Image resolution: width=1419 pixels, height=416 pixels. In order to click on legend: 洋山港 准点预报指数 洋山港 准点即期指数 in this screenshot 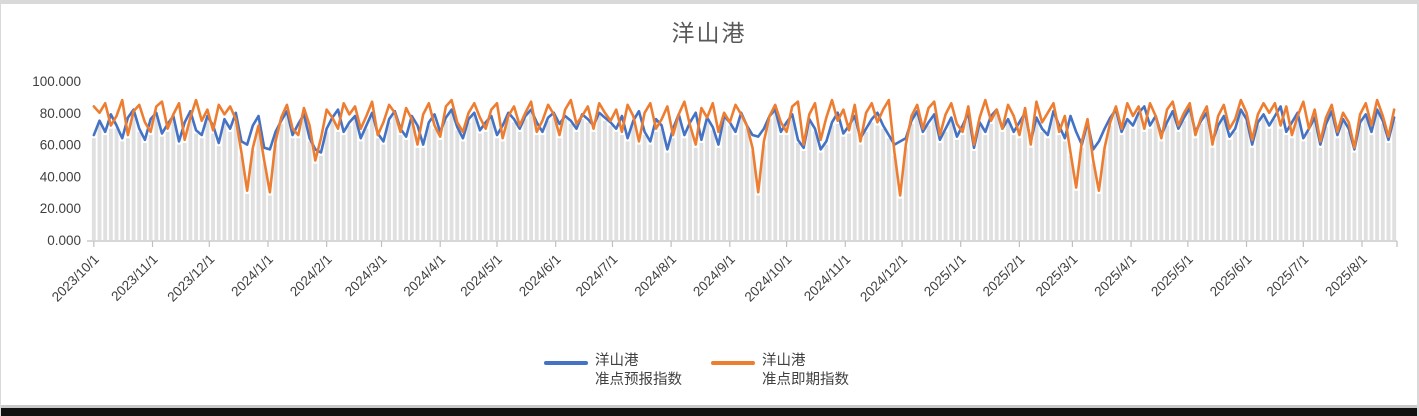, I will do `click(709, 377)`.